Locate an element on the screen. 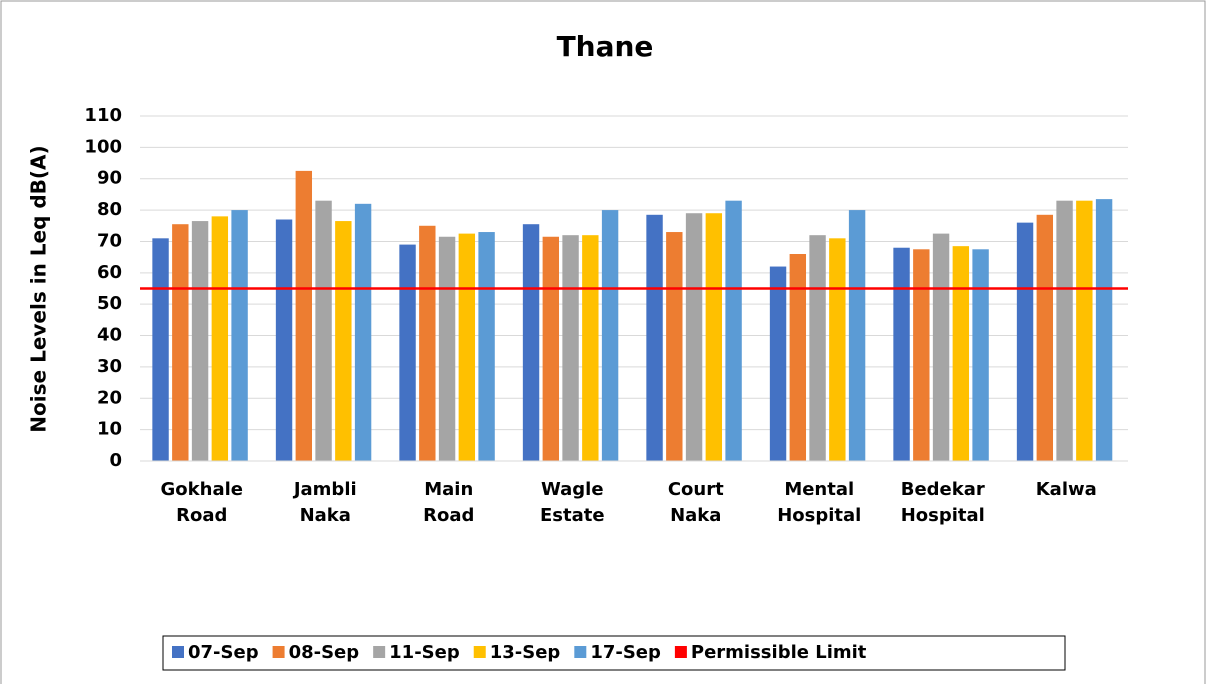 The height and width of the screenshot is (688, 1206). legend-label: 07-Sep is located at coordinates (223, 652).